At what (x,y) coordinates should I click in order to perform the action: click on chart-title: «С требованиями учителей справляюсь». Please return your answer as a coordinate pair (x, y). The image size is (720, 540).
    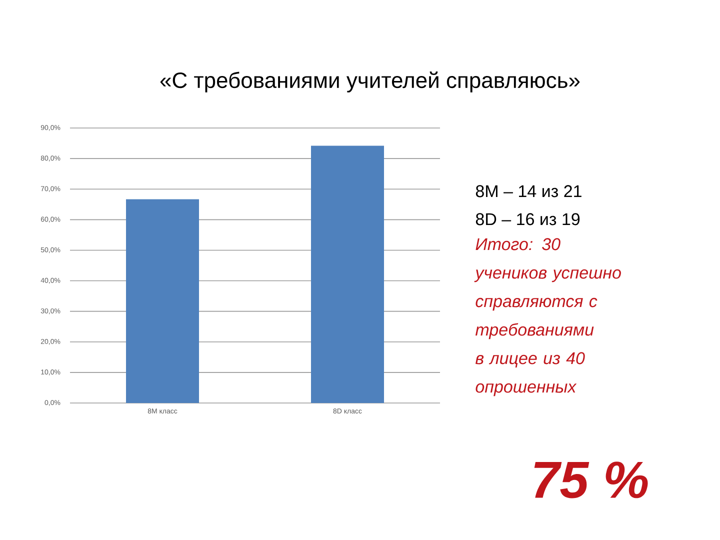
    Looking at the image, I should click on (370, 82).